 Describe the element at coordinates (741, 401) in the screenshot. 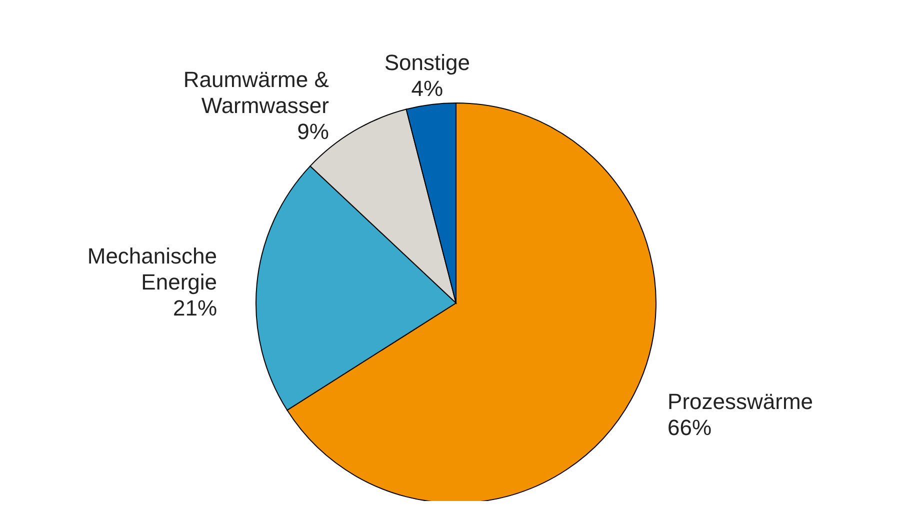

I see `slice-label: Prozesswärme` at that location.